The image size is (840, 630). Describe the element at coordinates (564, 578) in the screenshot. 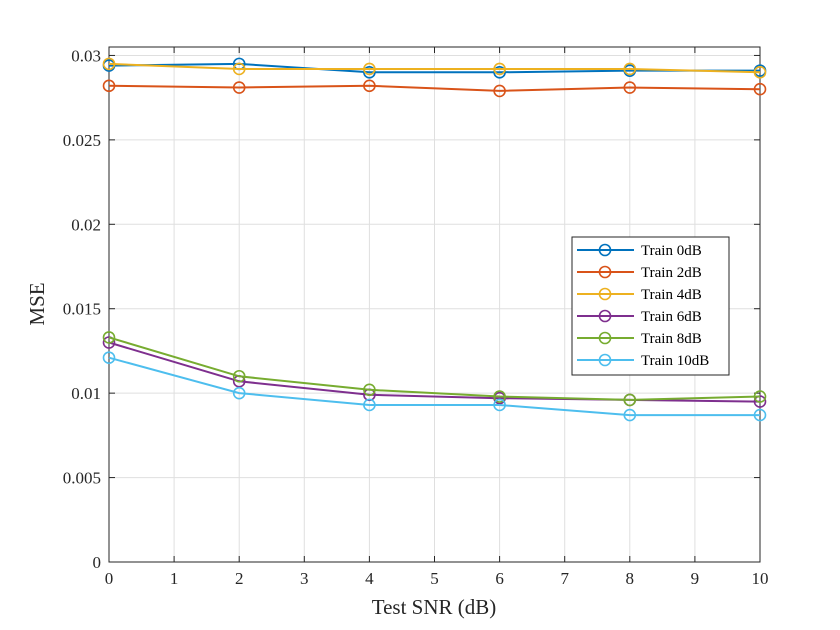

I see `x-tick-label: 7` at that location.